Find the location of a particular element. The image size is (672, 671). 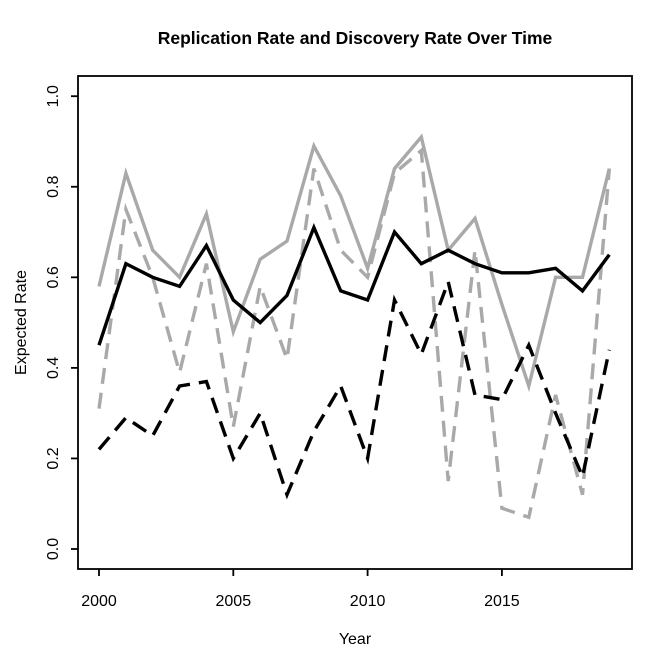

y-tick-label: 1.0 is located at coordinates (53, 96).